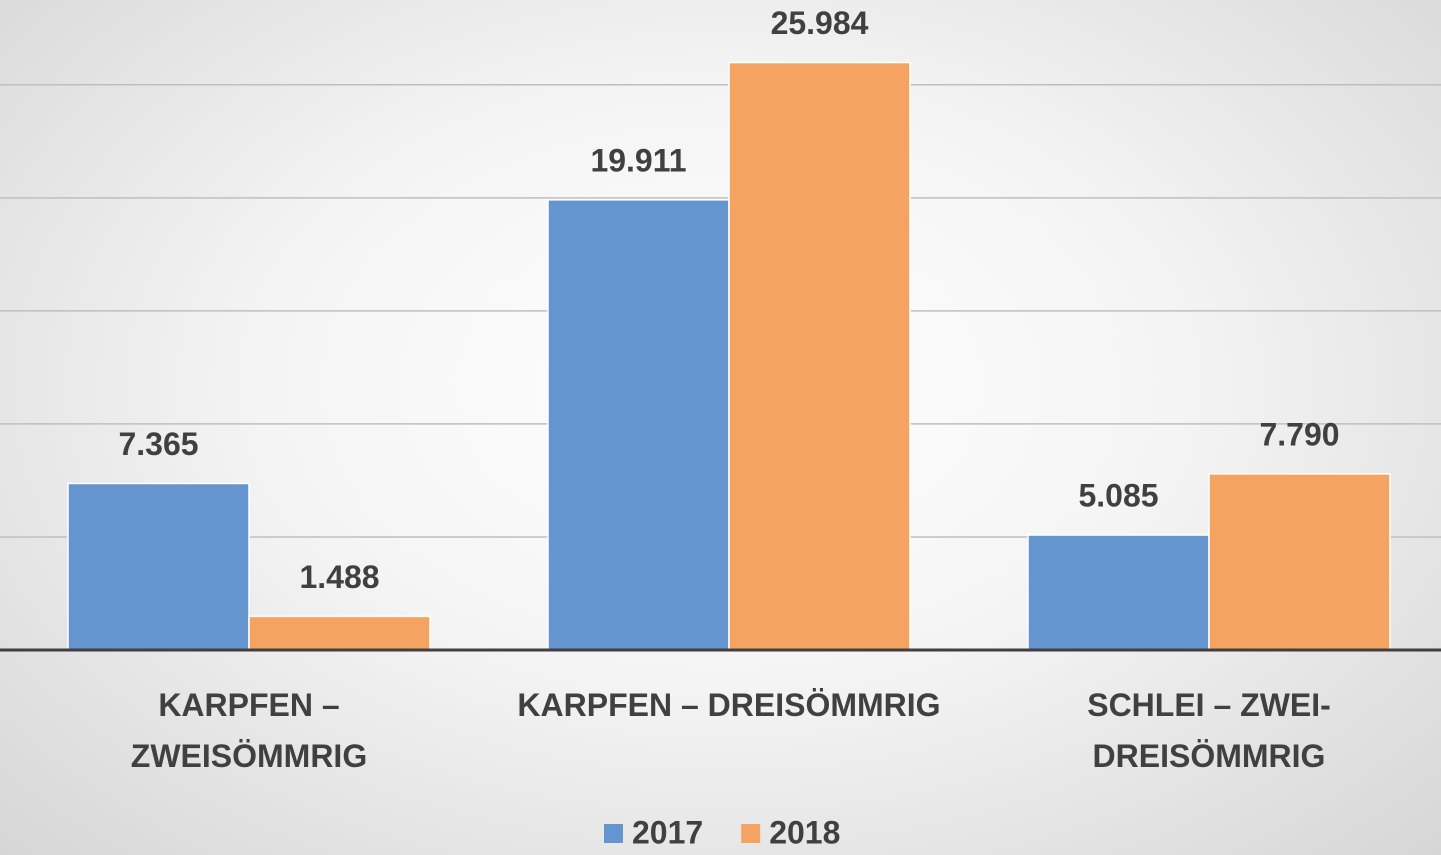 Image resolution: width=1441 pixels, height=855 pixels. What do you see at coordinates (729, 705) in the screenshot?
I see `x-tick-label: KARPFEN – DREISÖMMRIG` at bounding box center [729, 705].